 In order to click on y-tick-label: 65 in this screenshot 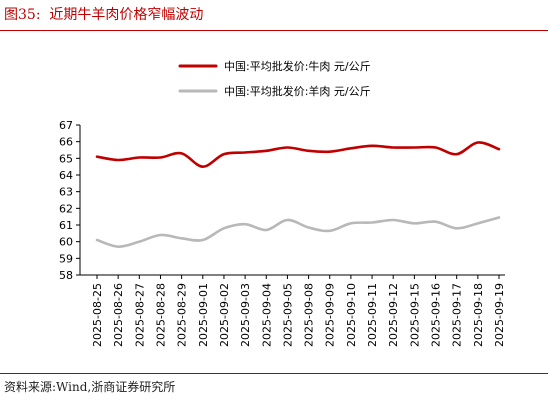, I will do `click(66, 158)`.